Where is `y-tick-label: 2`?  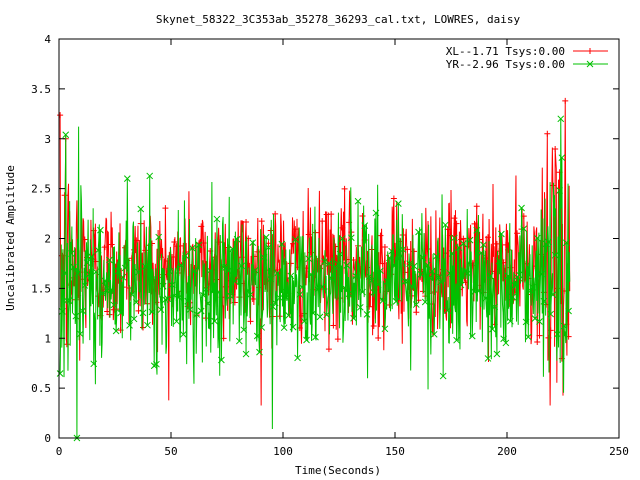 y-tick-label: 2 is located at coordinates (47, 239).